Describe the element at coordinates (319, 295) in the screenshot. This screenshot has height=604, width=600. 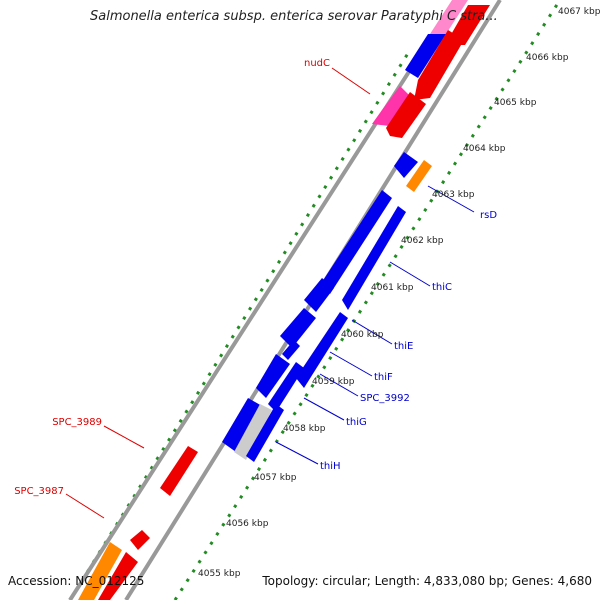
I see `feature-forward-thie` at that location.